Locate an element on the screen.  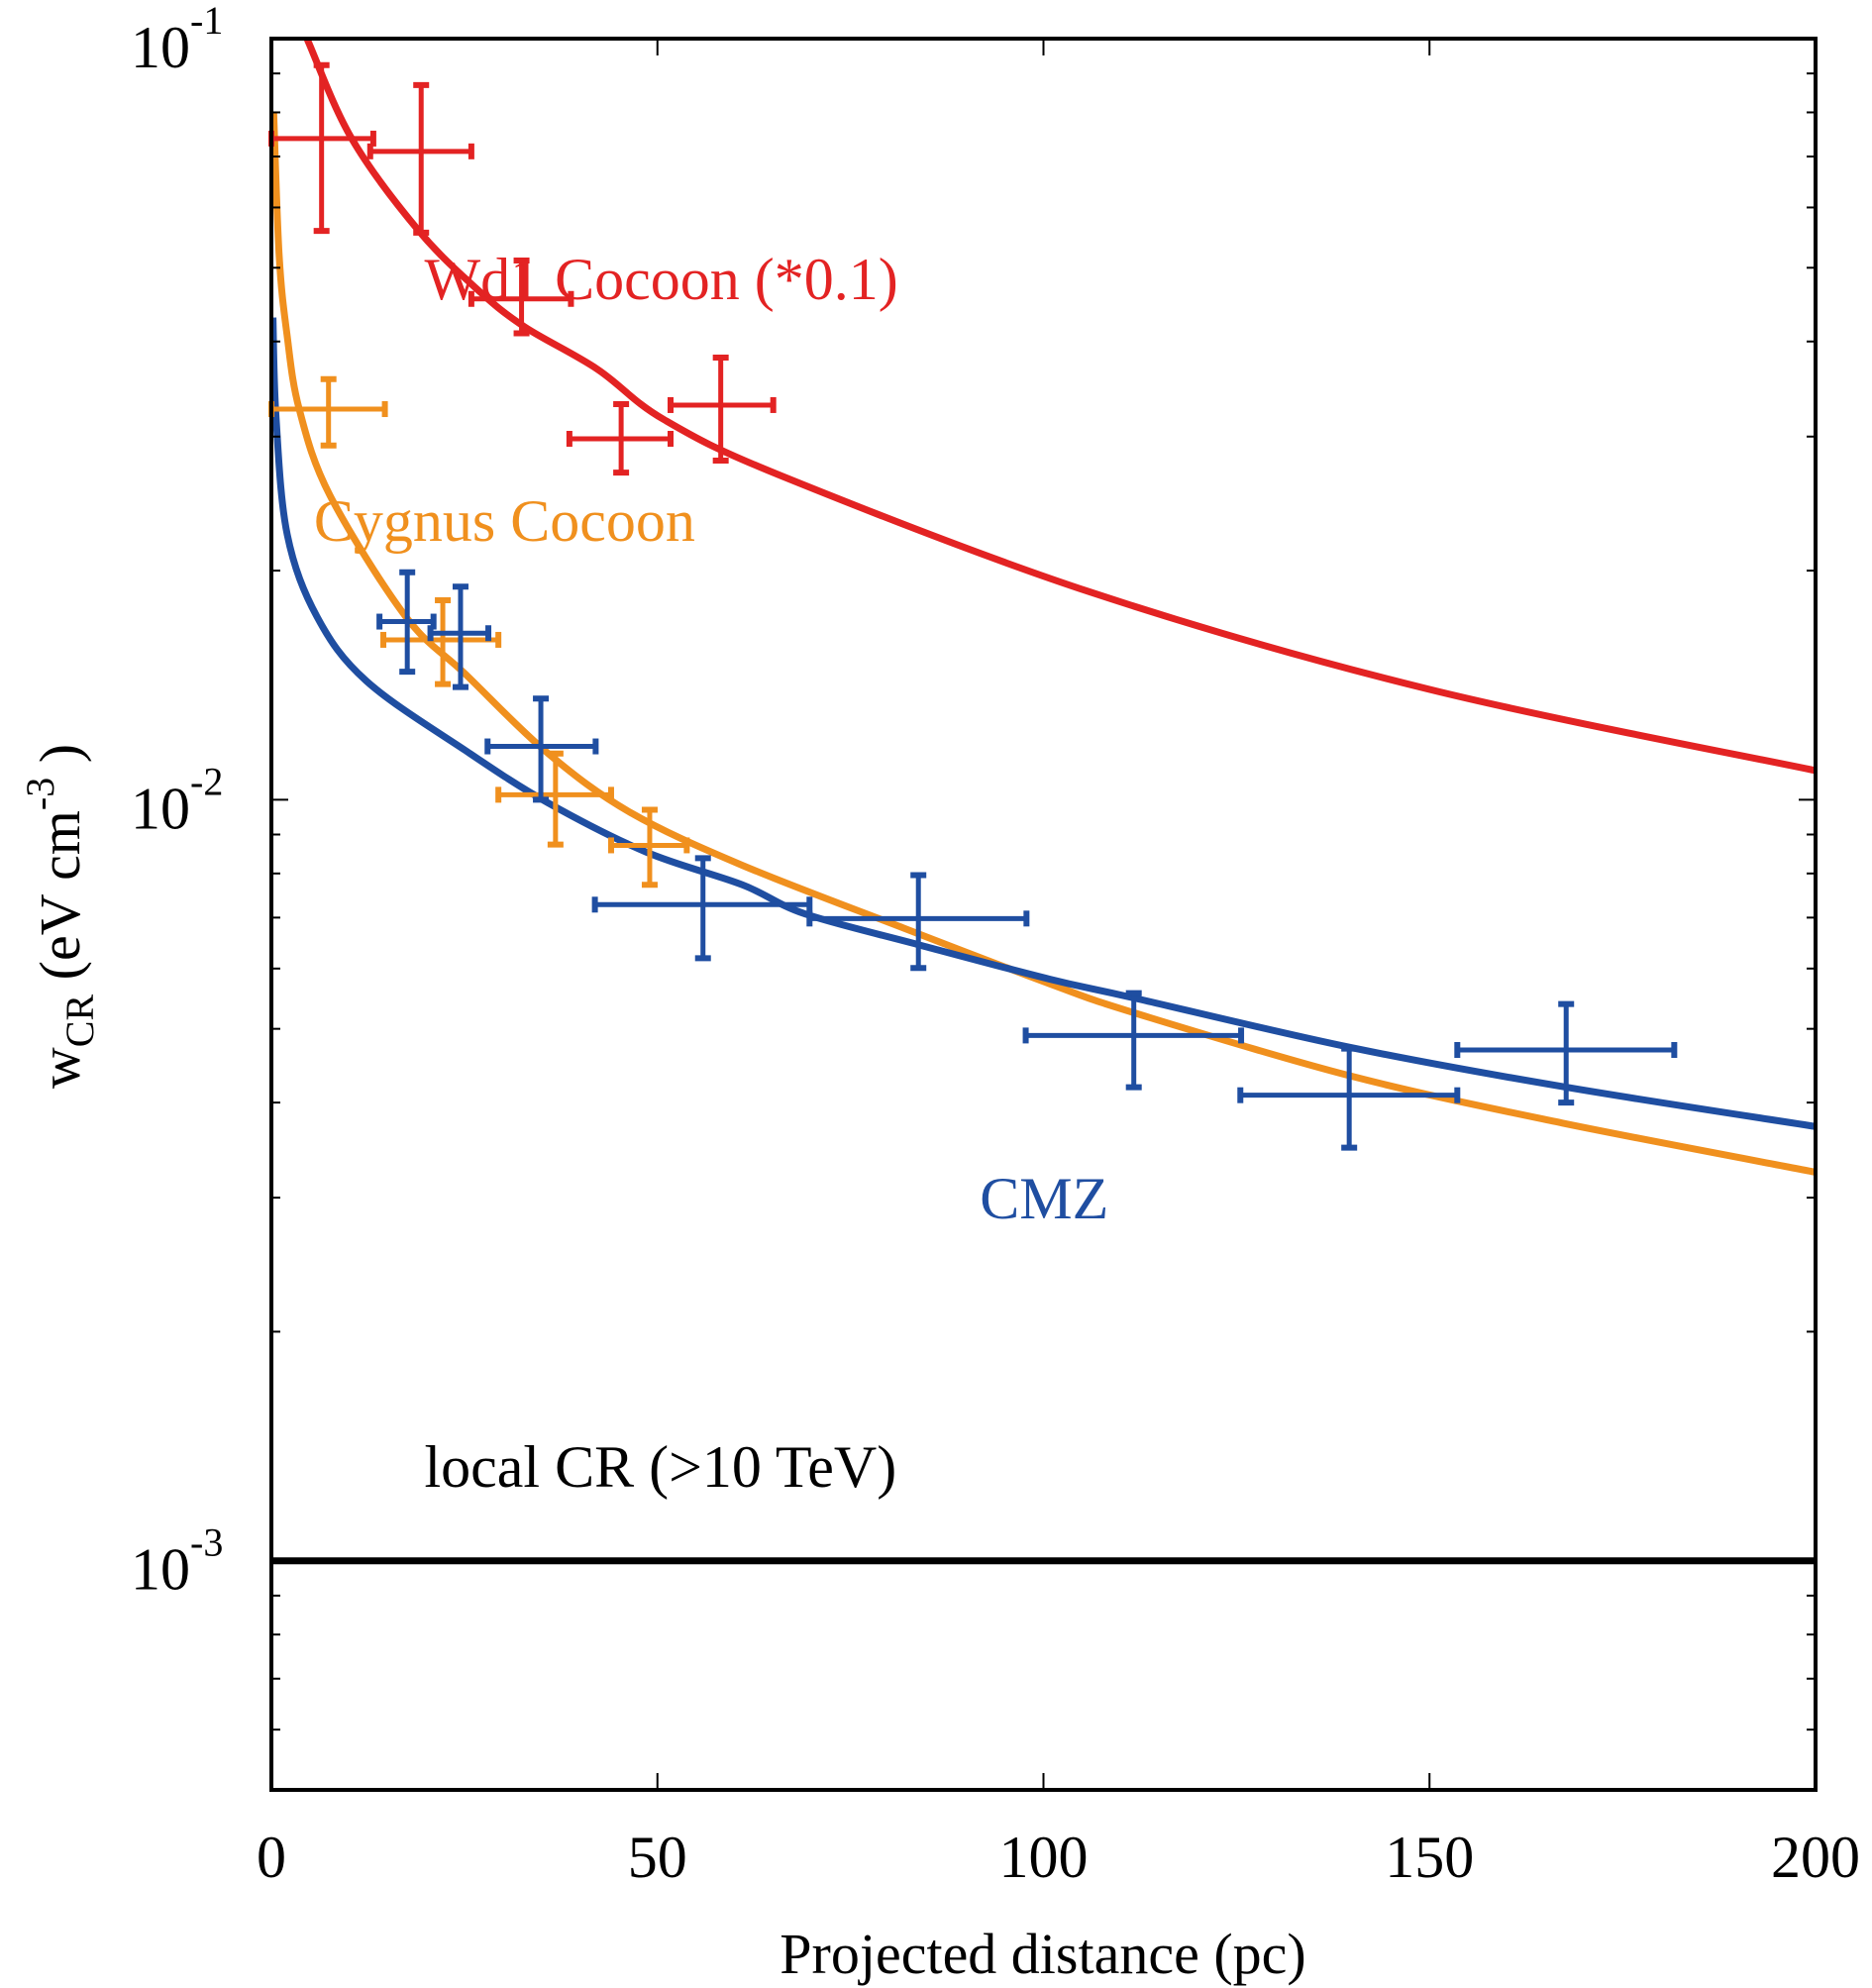
x-axis-label: Projected distance (pc) is located at coordinates (1042, 1954).